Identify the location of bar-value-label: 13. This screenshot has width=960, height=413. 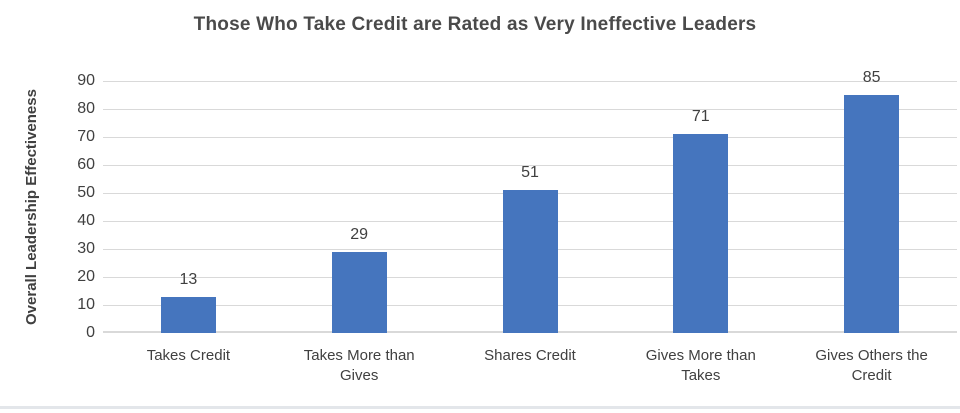
(188, 279).